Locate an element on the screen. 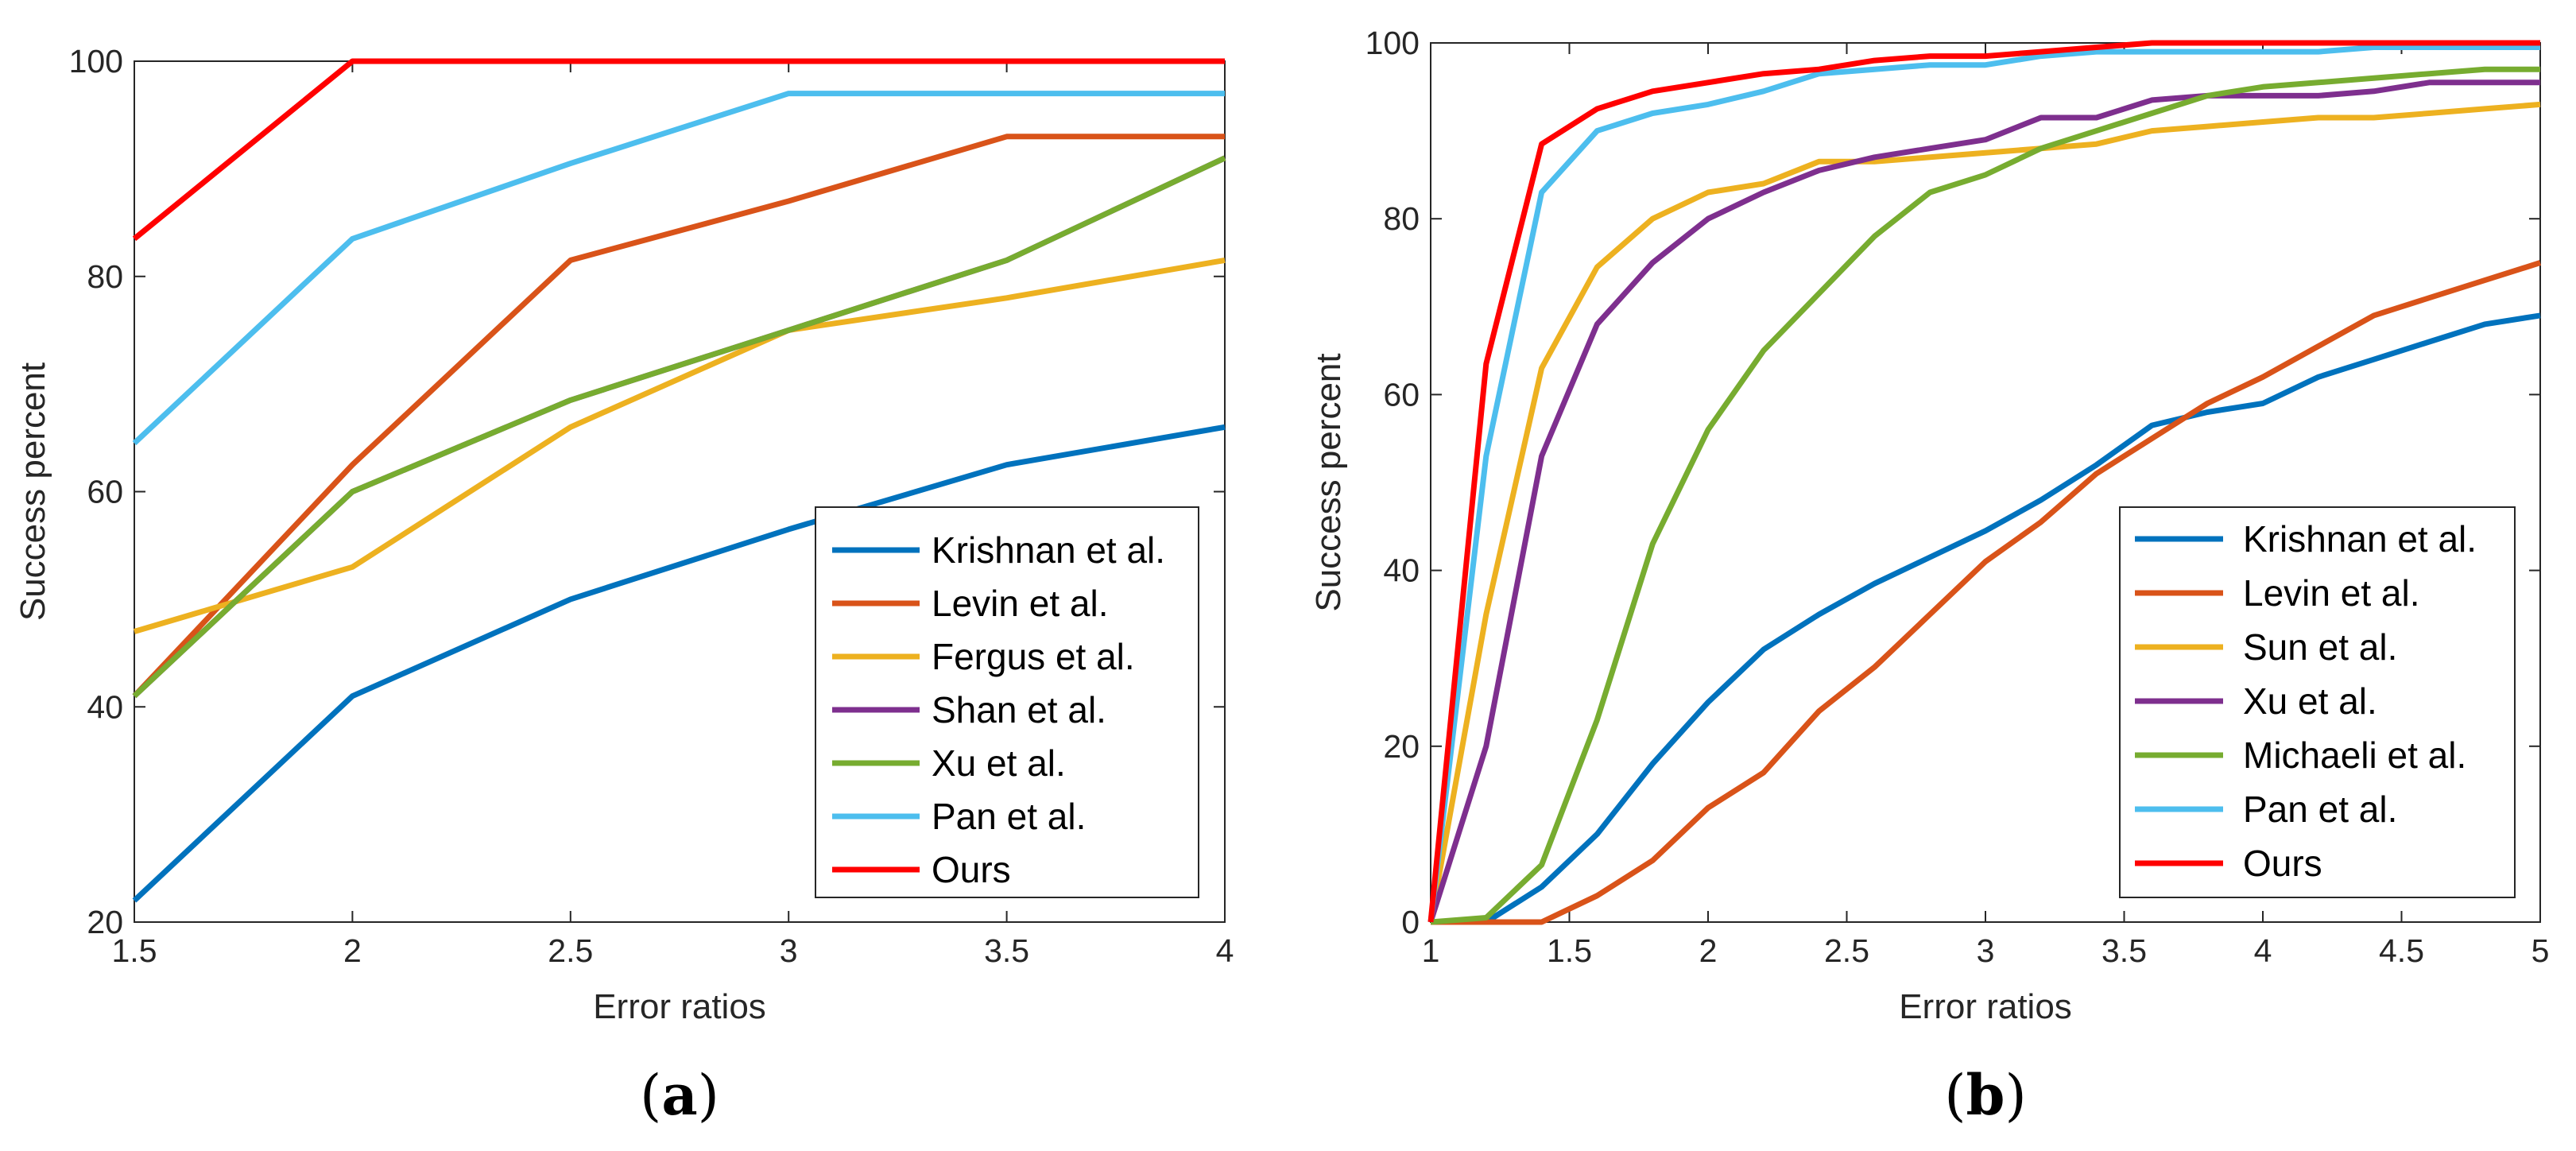 The image size is (2576, 1151). x-tick-label: 1 is located at coordinates (1431, 950).